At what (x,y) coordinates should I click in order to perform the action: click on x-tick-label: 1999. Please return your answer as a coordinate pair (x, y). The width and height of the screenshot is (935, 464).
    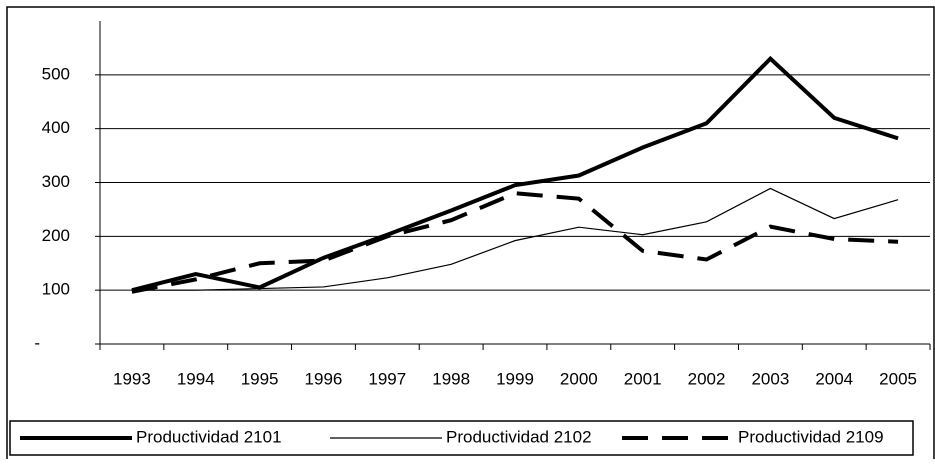
    Looking at the image, I should click on (515, 378).